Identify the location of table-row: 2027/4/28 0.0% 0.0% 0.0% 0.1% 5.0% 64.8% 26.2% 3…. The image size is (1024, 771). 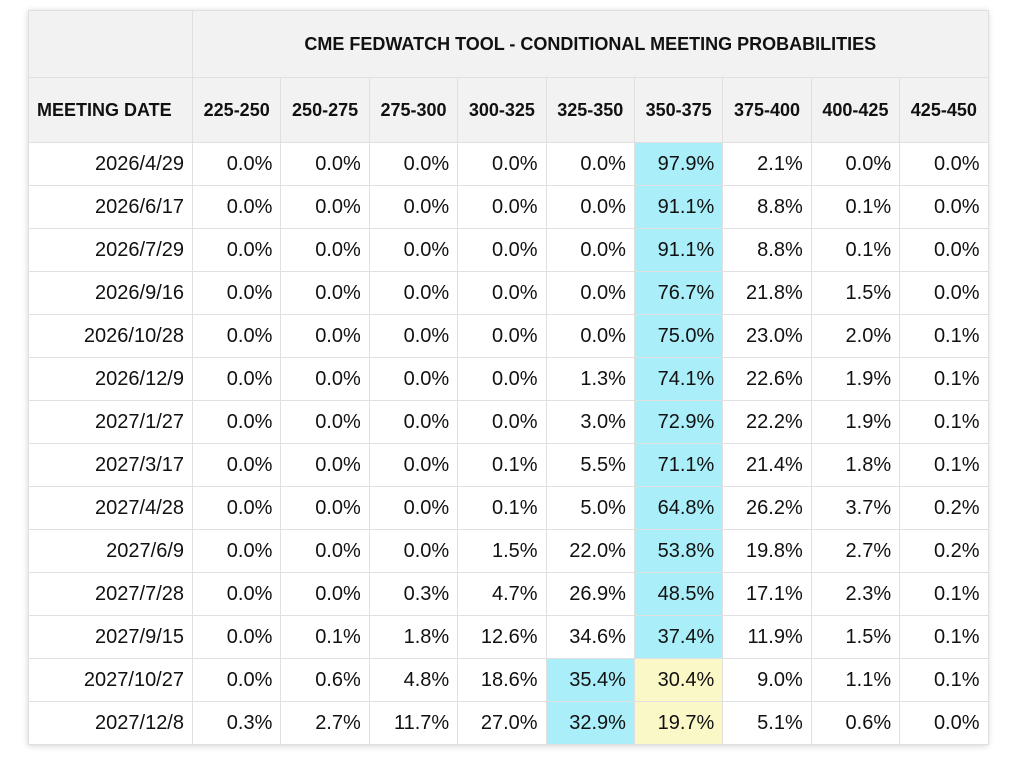
(508, 508).